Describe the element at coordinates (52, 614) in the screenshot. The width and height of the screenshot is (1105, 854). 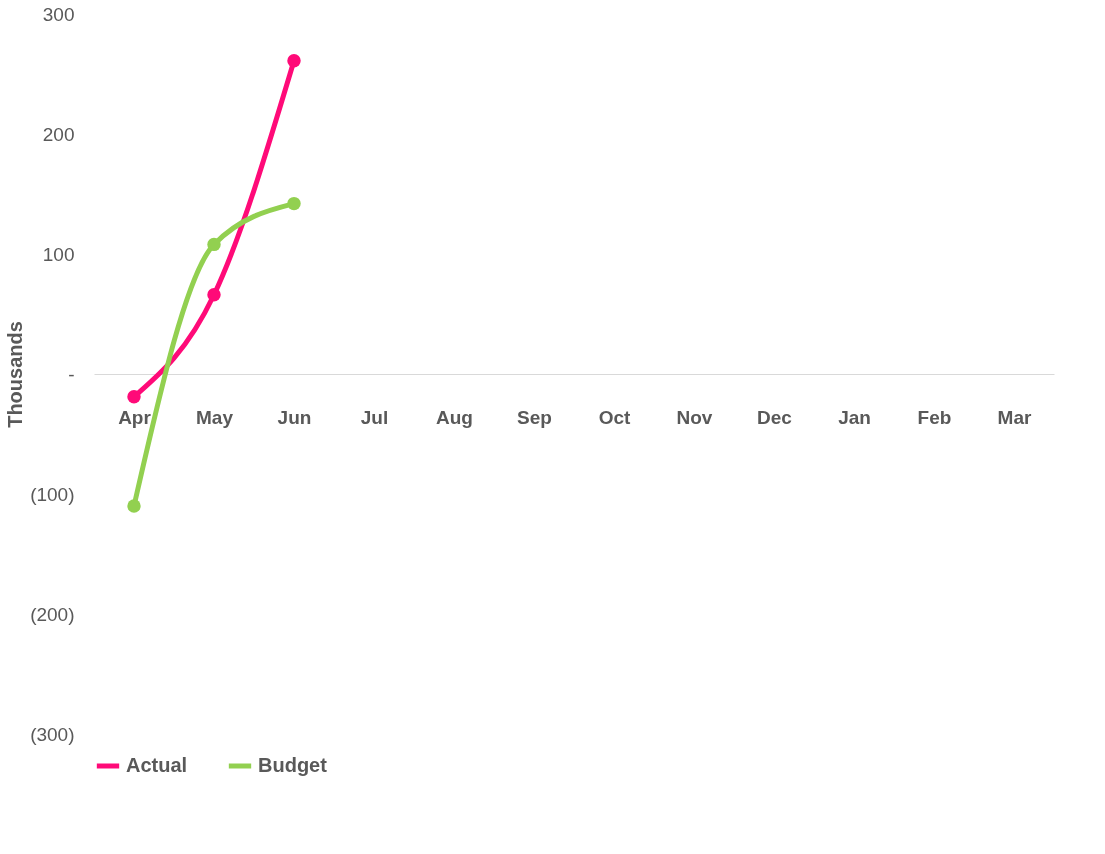
I see `y-tick-label: (200)` at that location.